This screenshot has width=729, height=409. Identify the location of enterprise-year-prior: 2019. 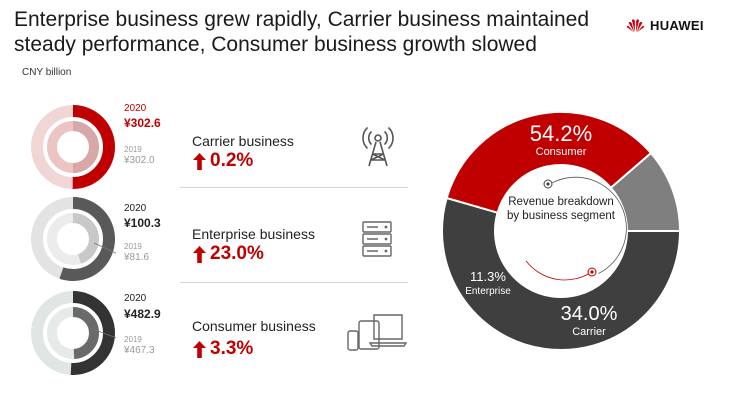
(133, 246).